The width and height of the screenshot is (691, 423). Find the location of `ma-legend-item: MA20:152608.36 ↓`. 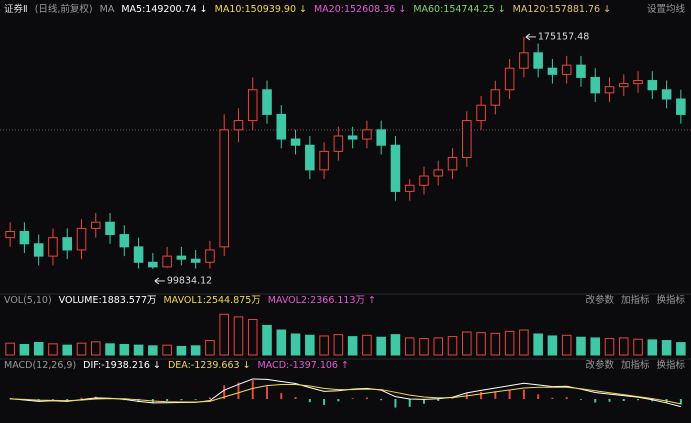

ma-legend-item: MA20:152608.36 ↓ is located at coordinates (360, 9).